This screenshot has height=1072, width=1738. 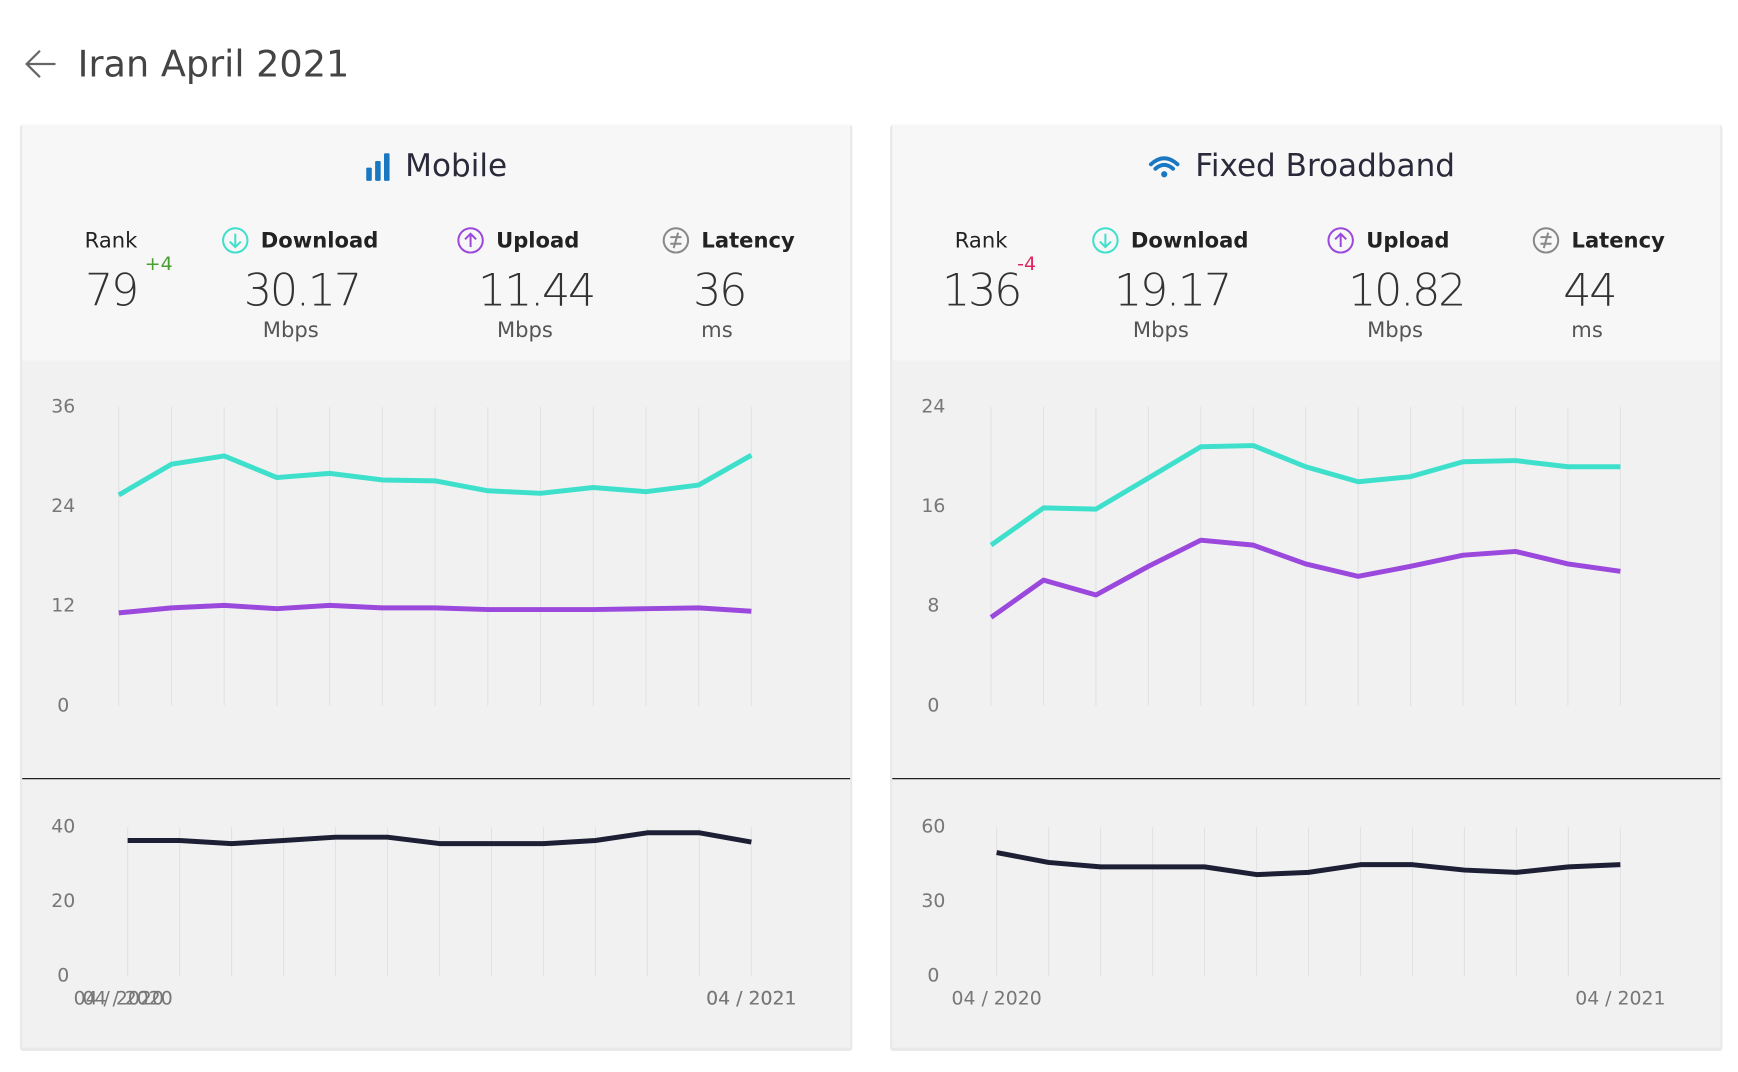 I want to click on metric-value: 11.44, so click(x=536, y=290).